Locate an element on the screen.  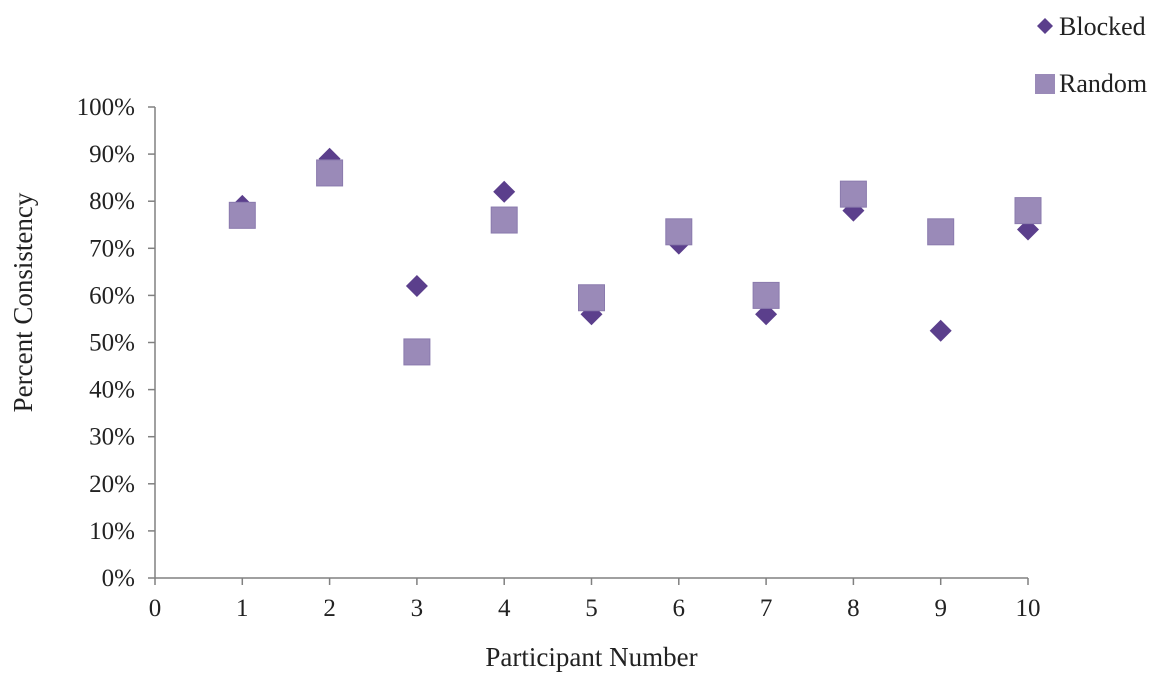
y-axis-title: Percent Consistency is located at coordinates (23, 302).